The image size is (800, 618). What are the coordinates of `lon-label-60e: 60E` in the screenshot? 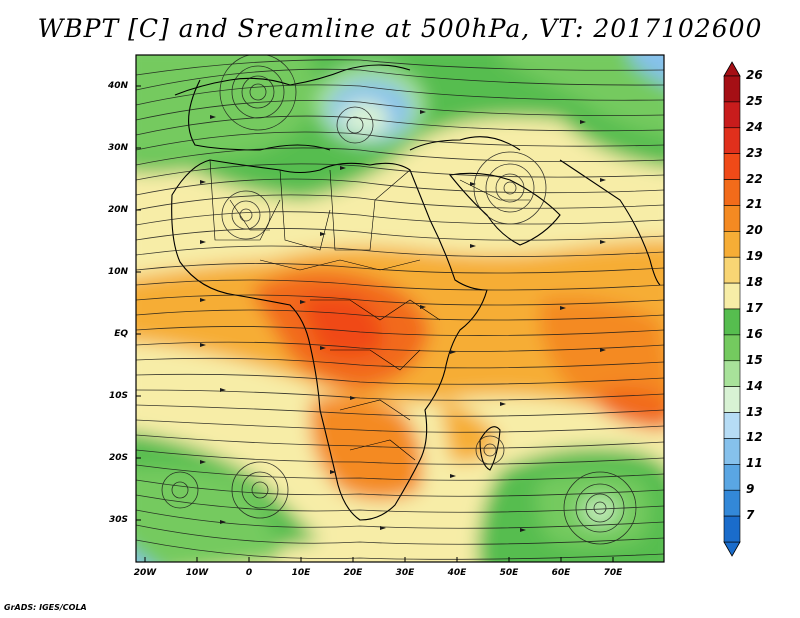 It's located at (561, 573).